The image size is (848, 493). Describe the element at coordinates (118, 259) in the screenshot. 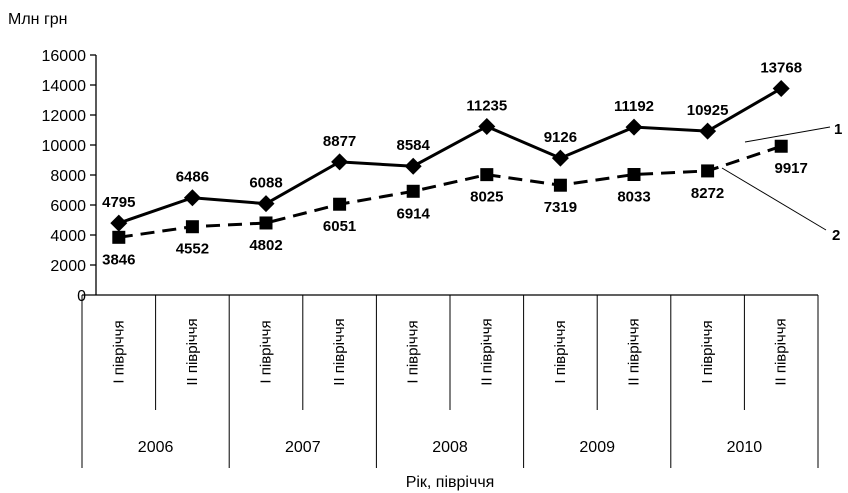

I see `series-2-data-label: 3846` at that location.